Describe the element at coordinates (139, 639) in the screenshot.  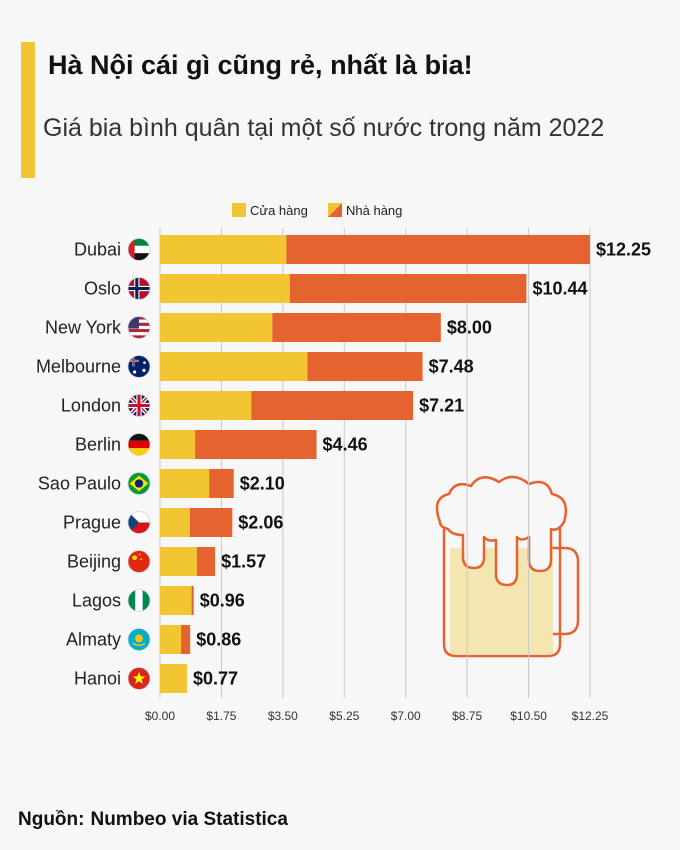
I see `flag-kazakhstan-icon` at that location.